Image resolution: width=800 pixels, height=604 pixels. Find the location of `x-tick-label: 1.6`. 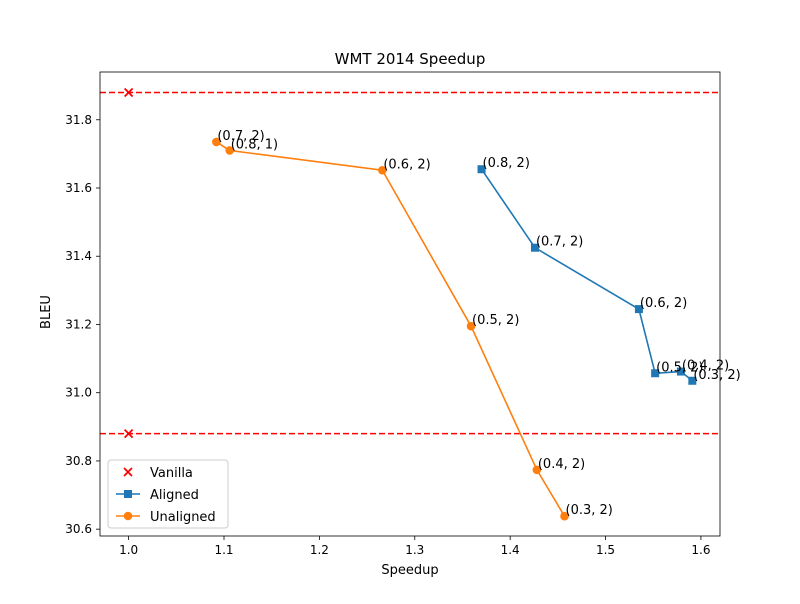

x-tick-label: 1.6 is located at coordinates (700, 550).